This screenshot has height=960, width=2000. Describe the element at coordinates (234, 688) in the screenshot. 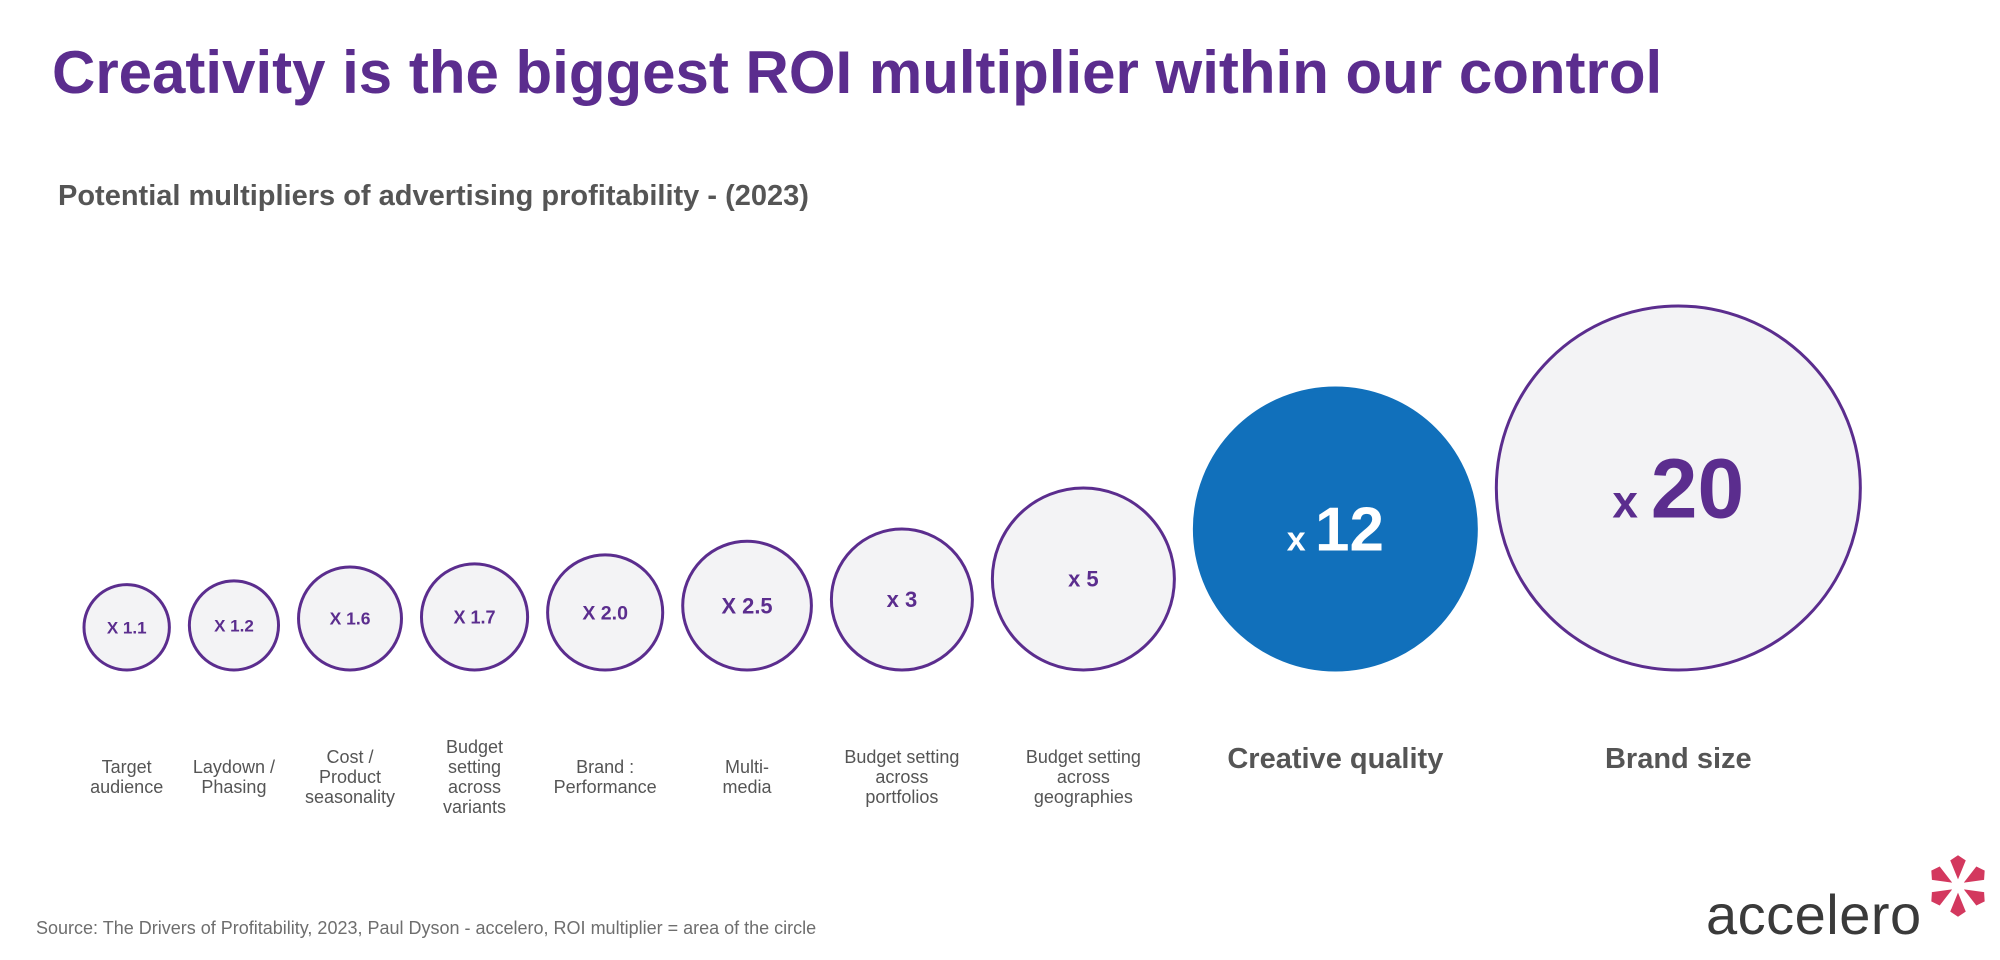

I see `bubble-group: X 1.2 Laydown / Phasing` at that location.